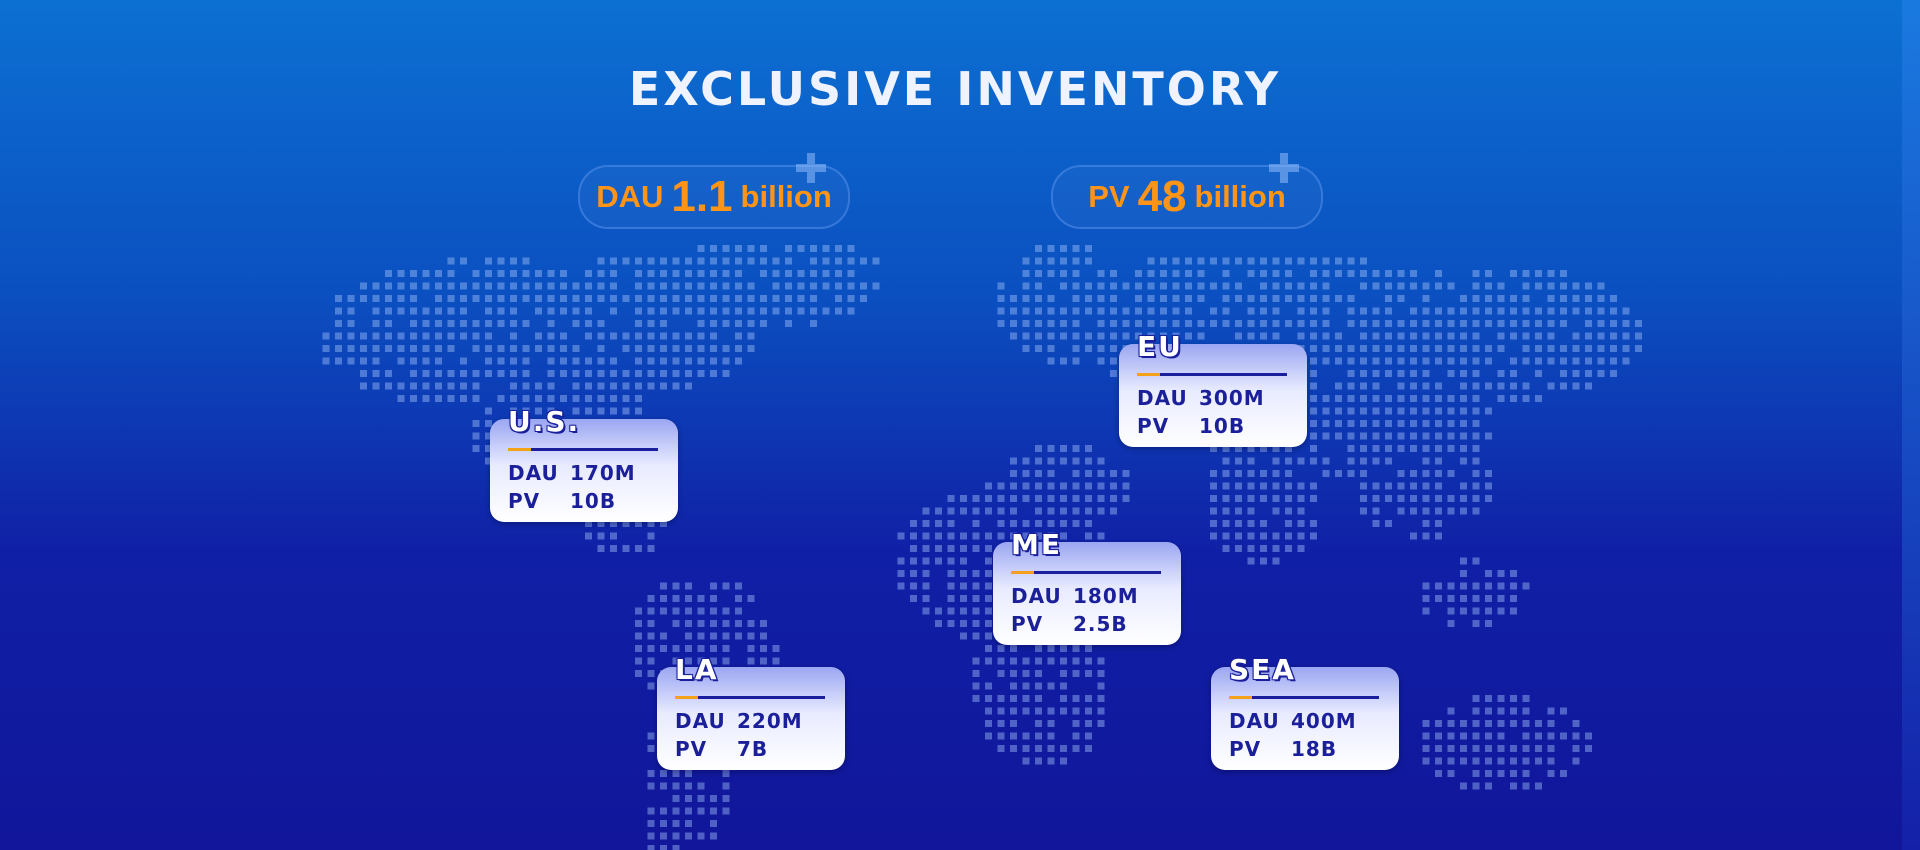  I want to click on pv-label: PV, so click(524, 501).